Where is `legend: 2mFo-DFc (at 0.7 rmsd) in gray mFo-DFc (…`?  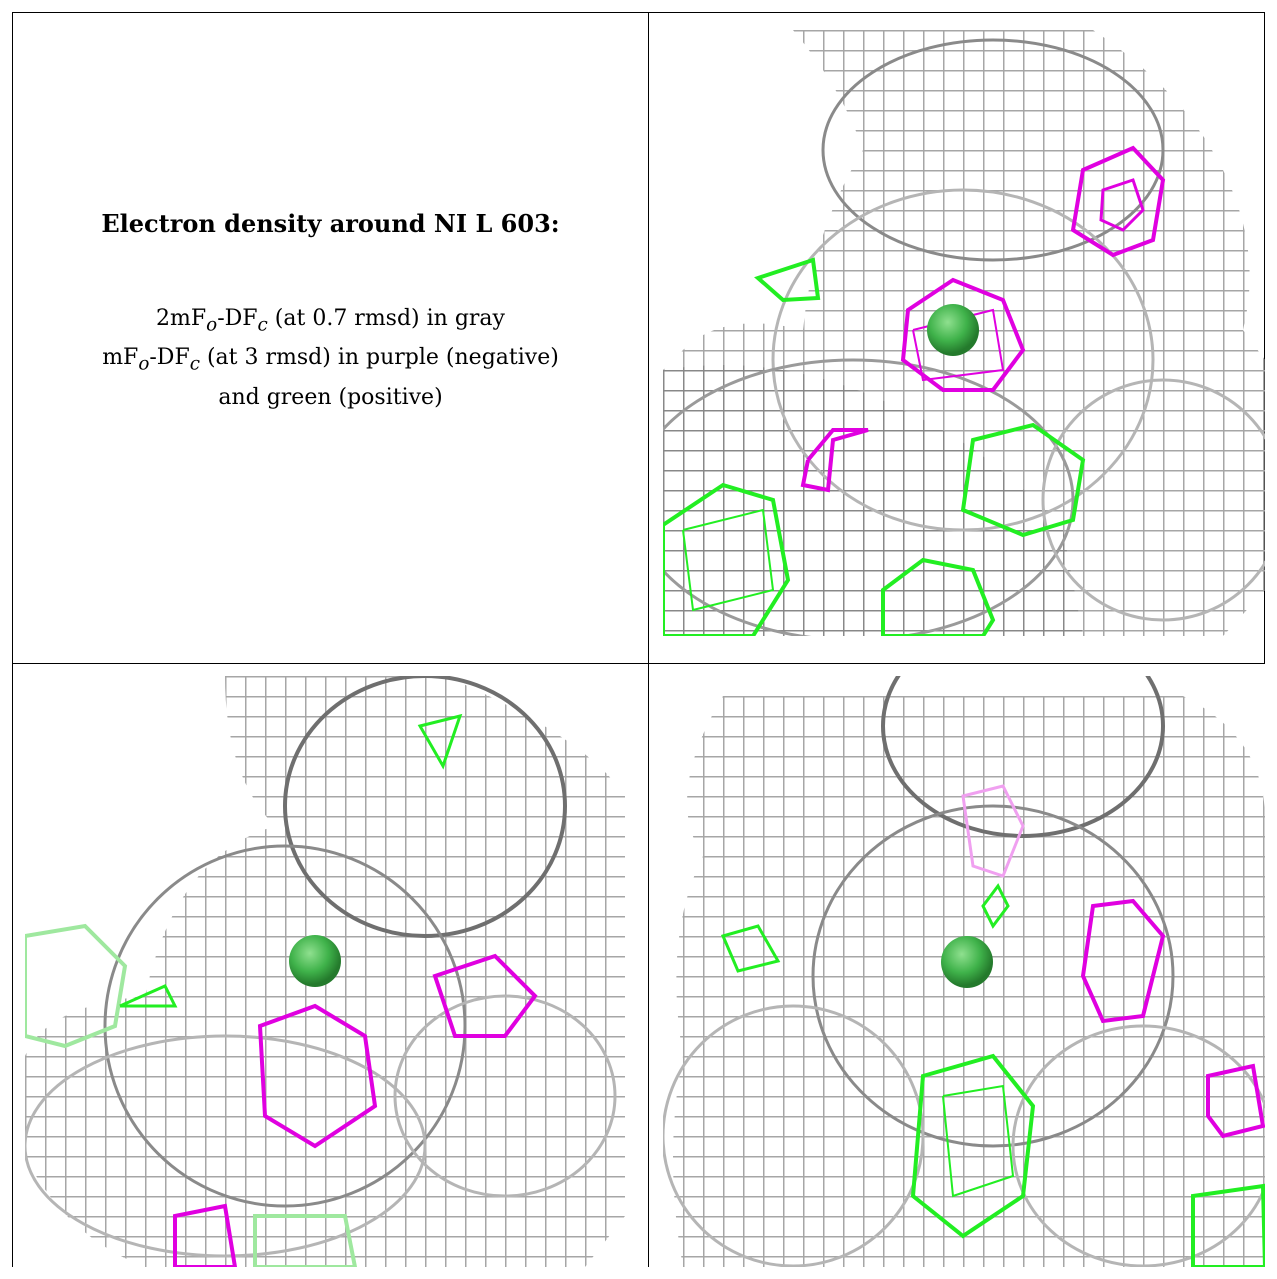 legend: 2mFo-DFc (at 0.7 rmsd) in gray mFo-DFc (… is located at coordinates (330, 358).